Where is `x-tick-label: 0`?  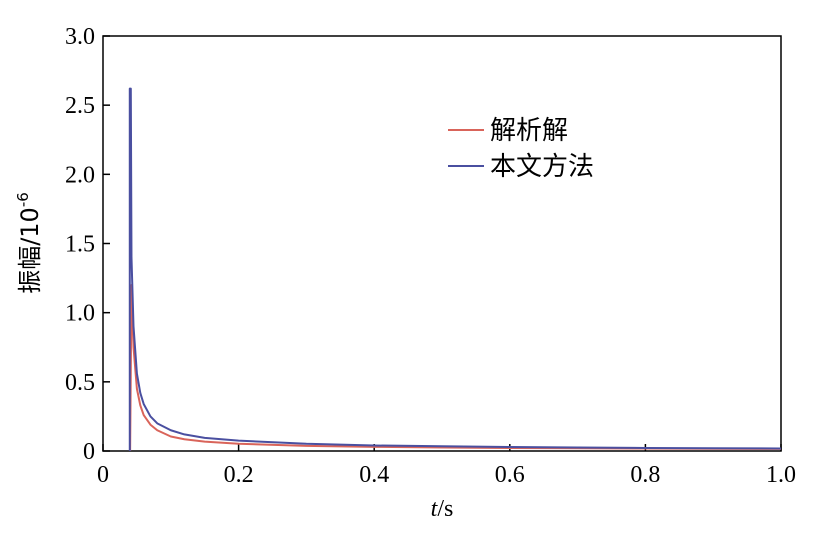 x-tick-label: 0 is located at coordinates (103, 475).